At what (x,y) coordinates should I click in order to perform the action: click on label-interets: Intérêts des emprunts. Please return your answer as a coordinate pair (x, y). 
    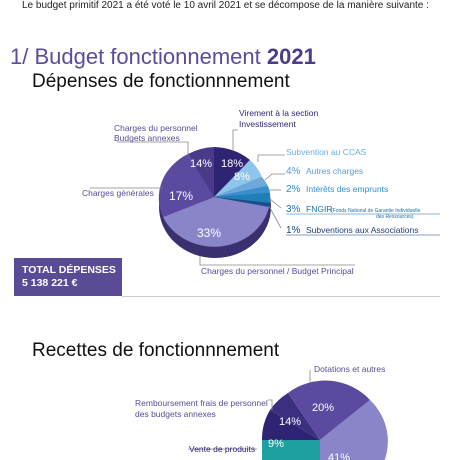
    Looking at the image, I should click on (347, 189).